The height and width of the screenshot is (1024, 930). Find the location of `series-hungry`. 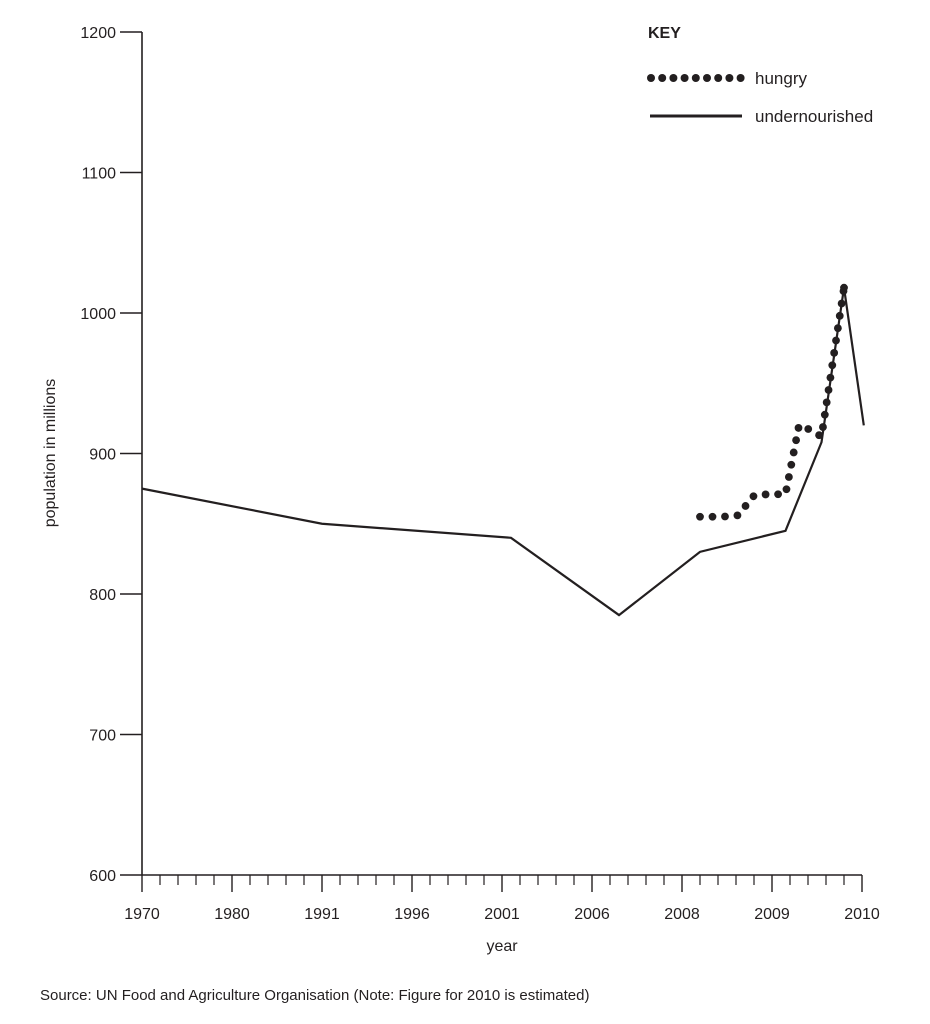

series-hungry is located at coordinates (772, 402).